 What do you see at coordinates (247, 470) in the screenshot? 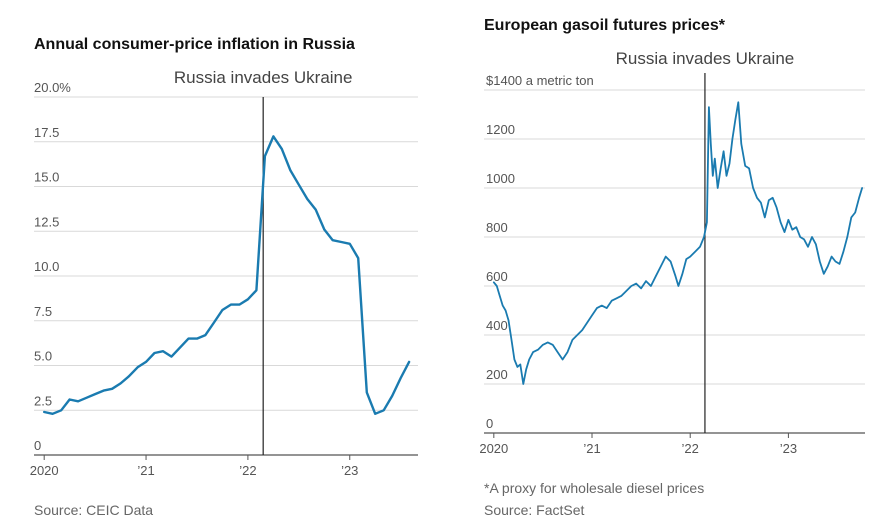
I see `inflation-x-tick-label: ’22` at bounding box center [247, 470].